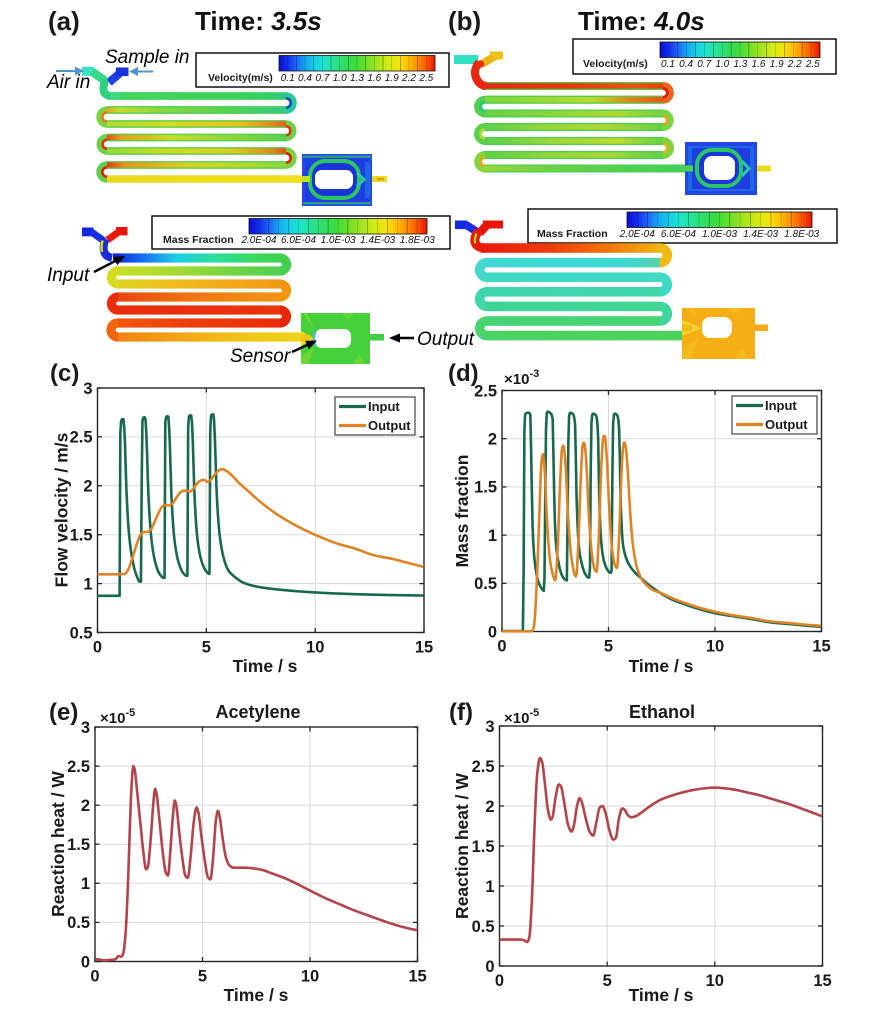  I want to click on svg-text: Time: 3.5s, so click(258, 21).